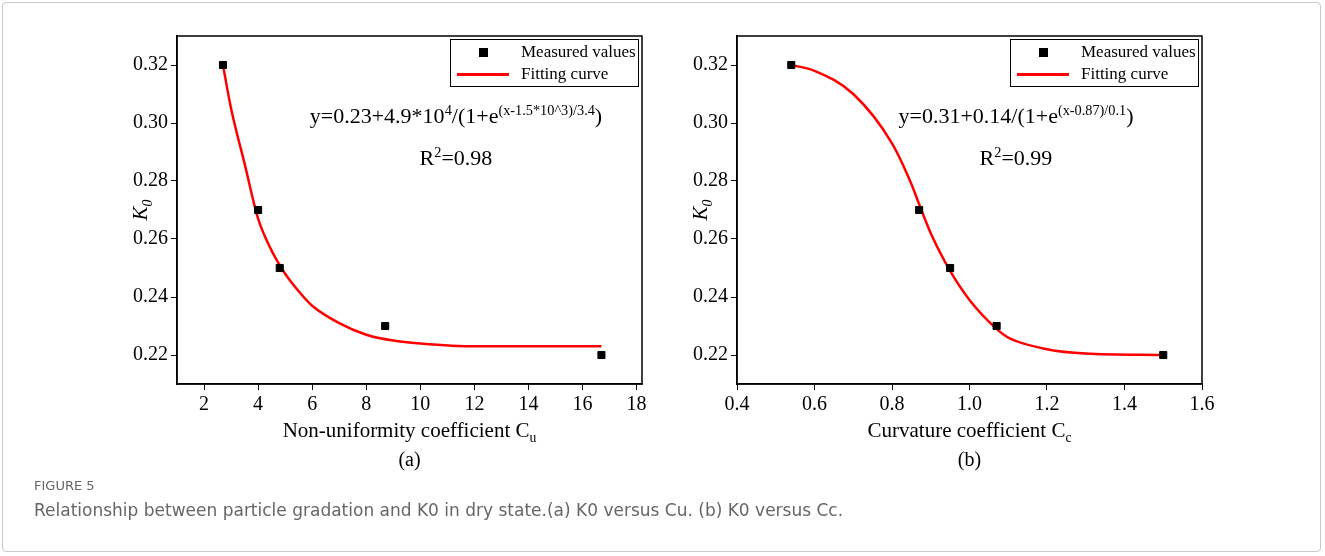 This screenshot has width=1325, height=556. What do you see at coordinates (474, 403) in the screenshot?
I see `x-tick-label: 12` at bounding box center [474, 403].